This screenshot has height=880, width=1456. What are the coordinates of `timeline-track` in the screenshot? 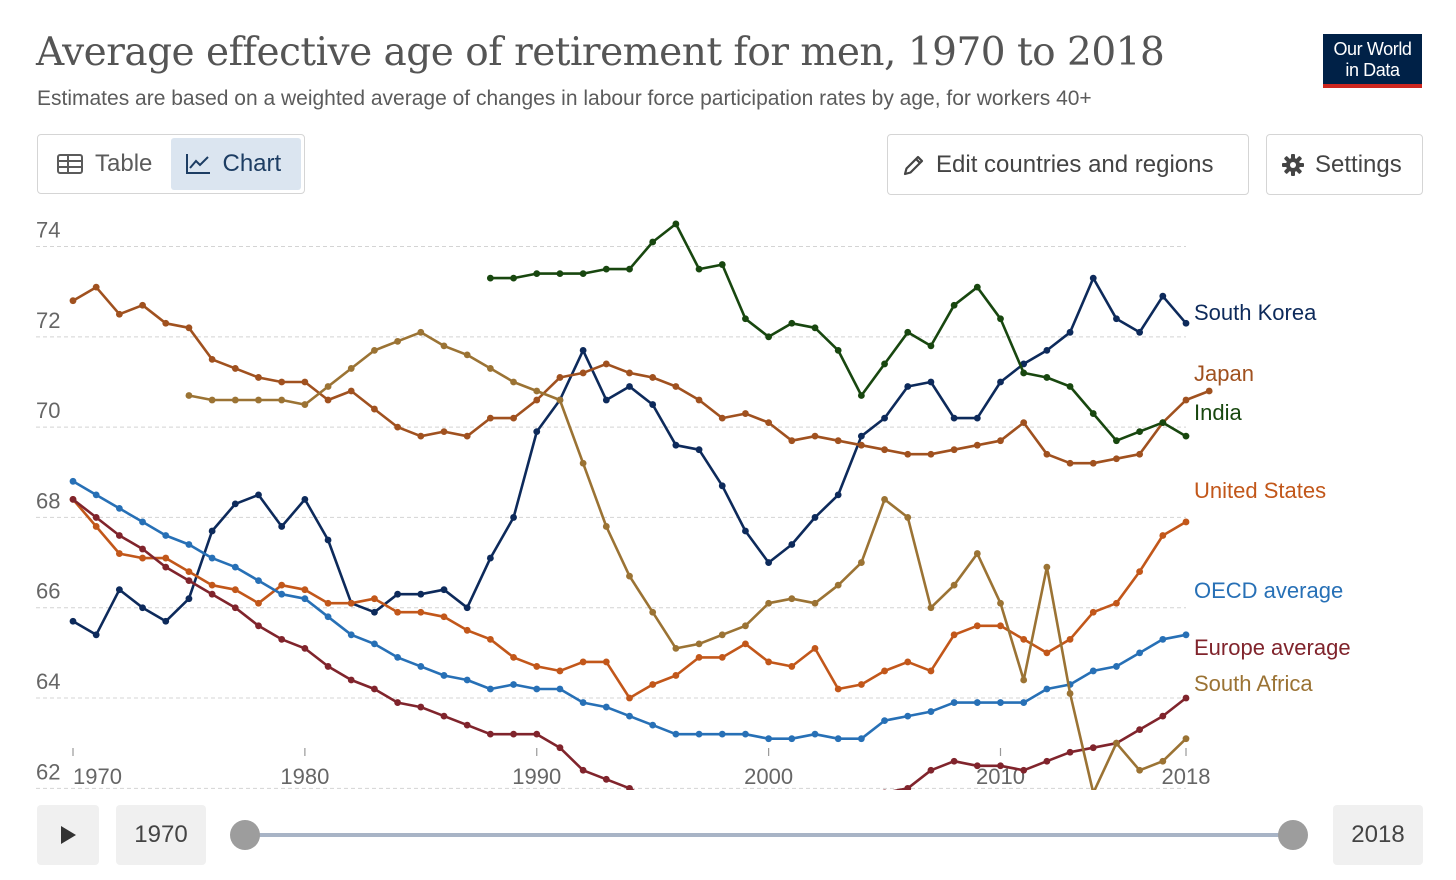 It's located at (769, 835).